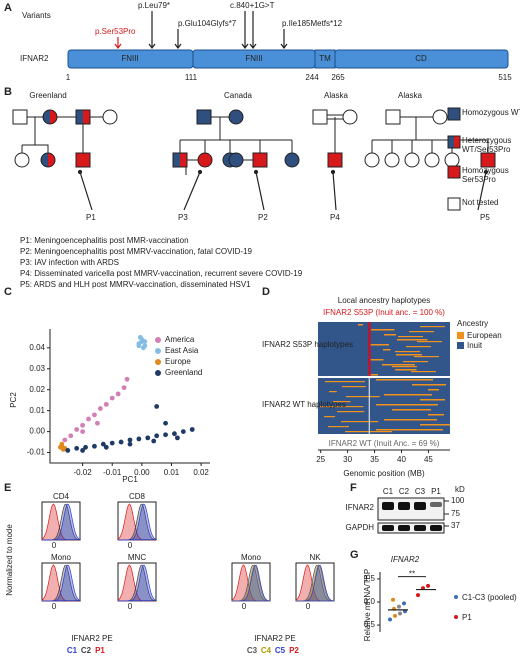 The image size is (520, 662). What do you see at coordinates (354, 555) in the screenshot?
I see `panel-label: G` at bounding box center [354, 555].